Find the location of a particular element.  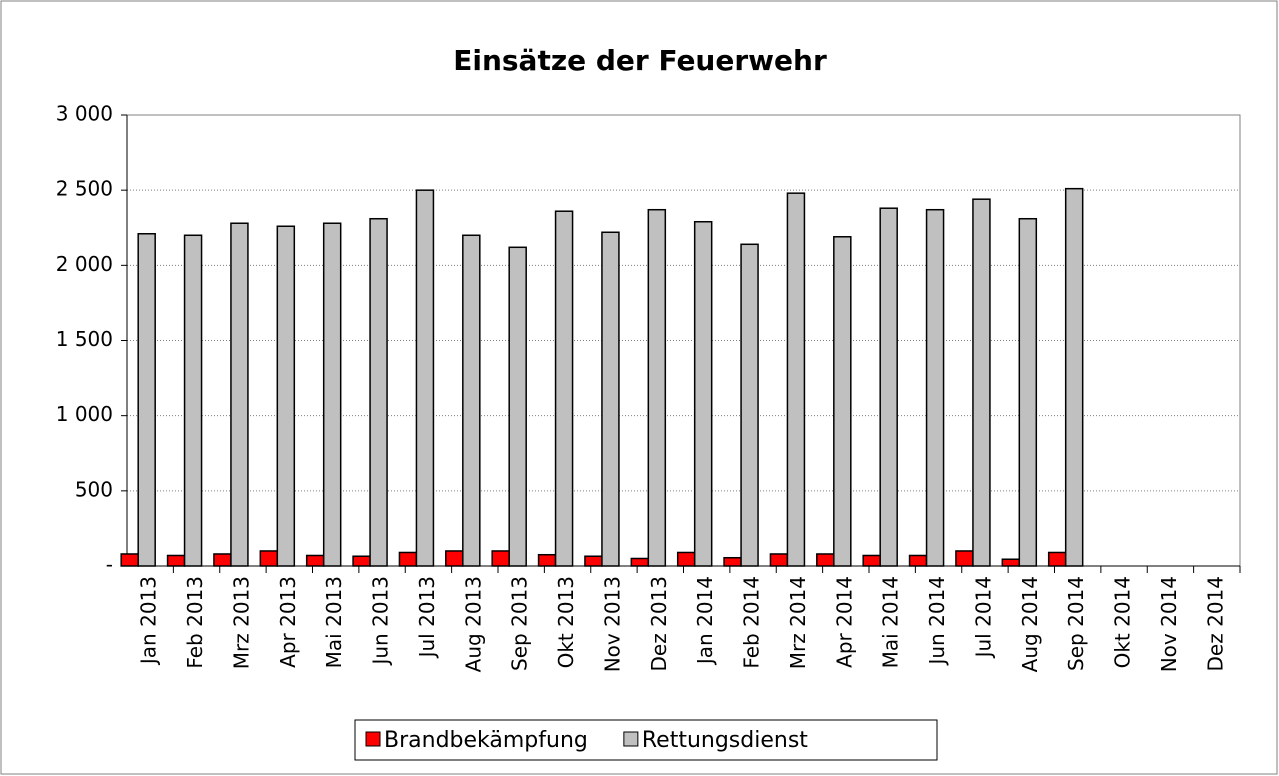

legend-label: Rettungsdienst is located at coordinates (725, 740).